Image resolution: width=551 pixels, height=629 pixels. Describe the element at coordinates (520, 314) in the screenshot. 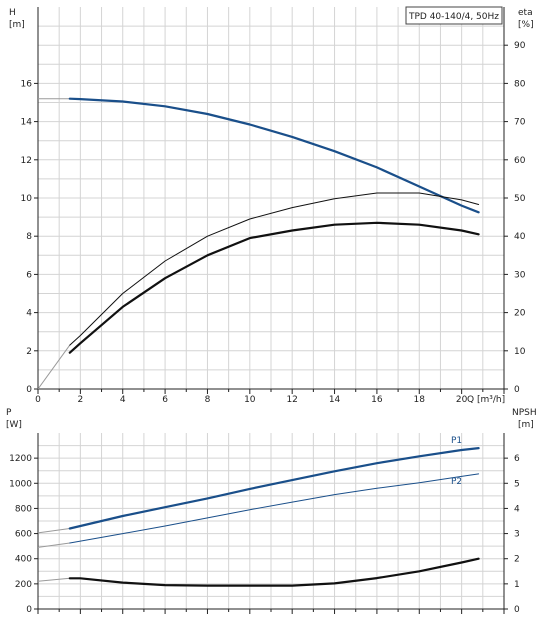

I see `y-right-tick-label: 20` at that location.